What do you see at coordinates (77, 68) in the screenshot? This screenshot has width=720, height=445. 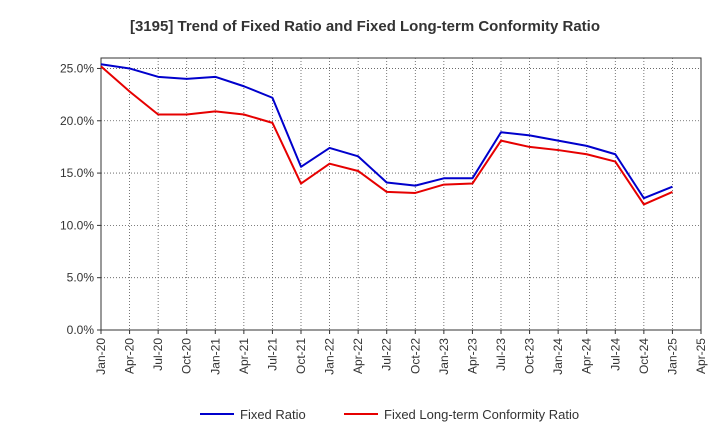 I see `y-tick-label: 25.0%` at bounding box center [77, 68].